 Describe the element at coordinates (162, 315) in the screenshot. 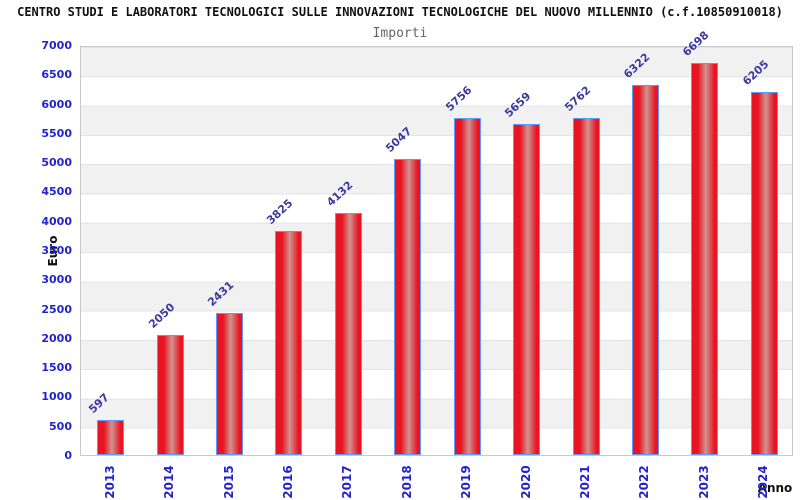

I see `bar-value-label-2014: 2050` at that location.